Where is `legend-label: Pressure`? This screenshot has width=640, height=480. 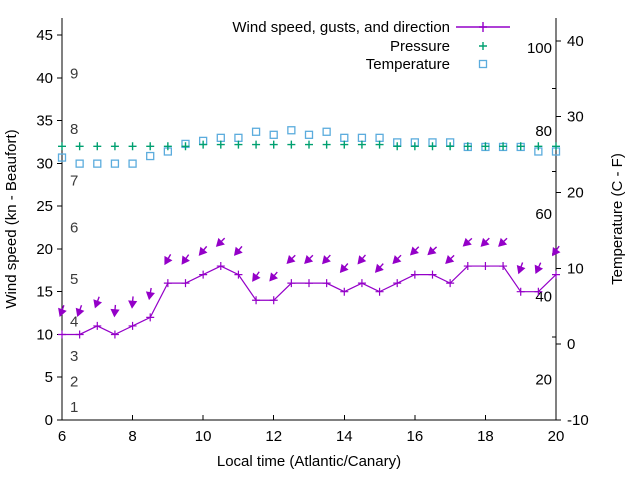 legend-label: Pressure is located at coordinates (420, 46).